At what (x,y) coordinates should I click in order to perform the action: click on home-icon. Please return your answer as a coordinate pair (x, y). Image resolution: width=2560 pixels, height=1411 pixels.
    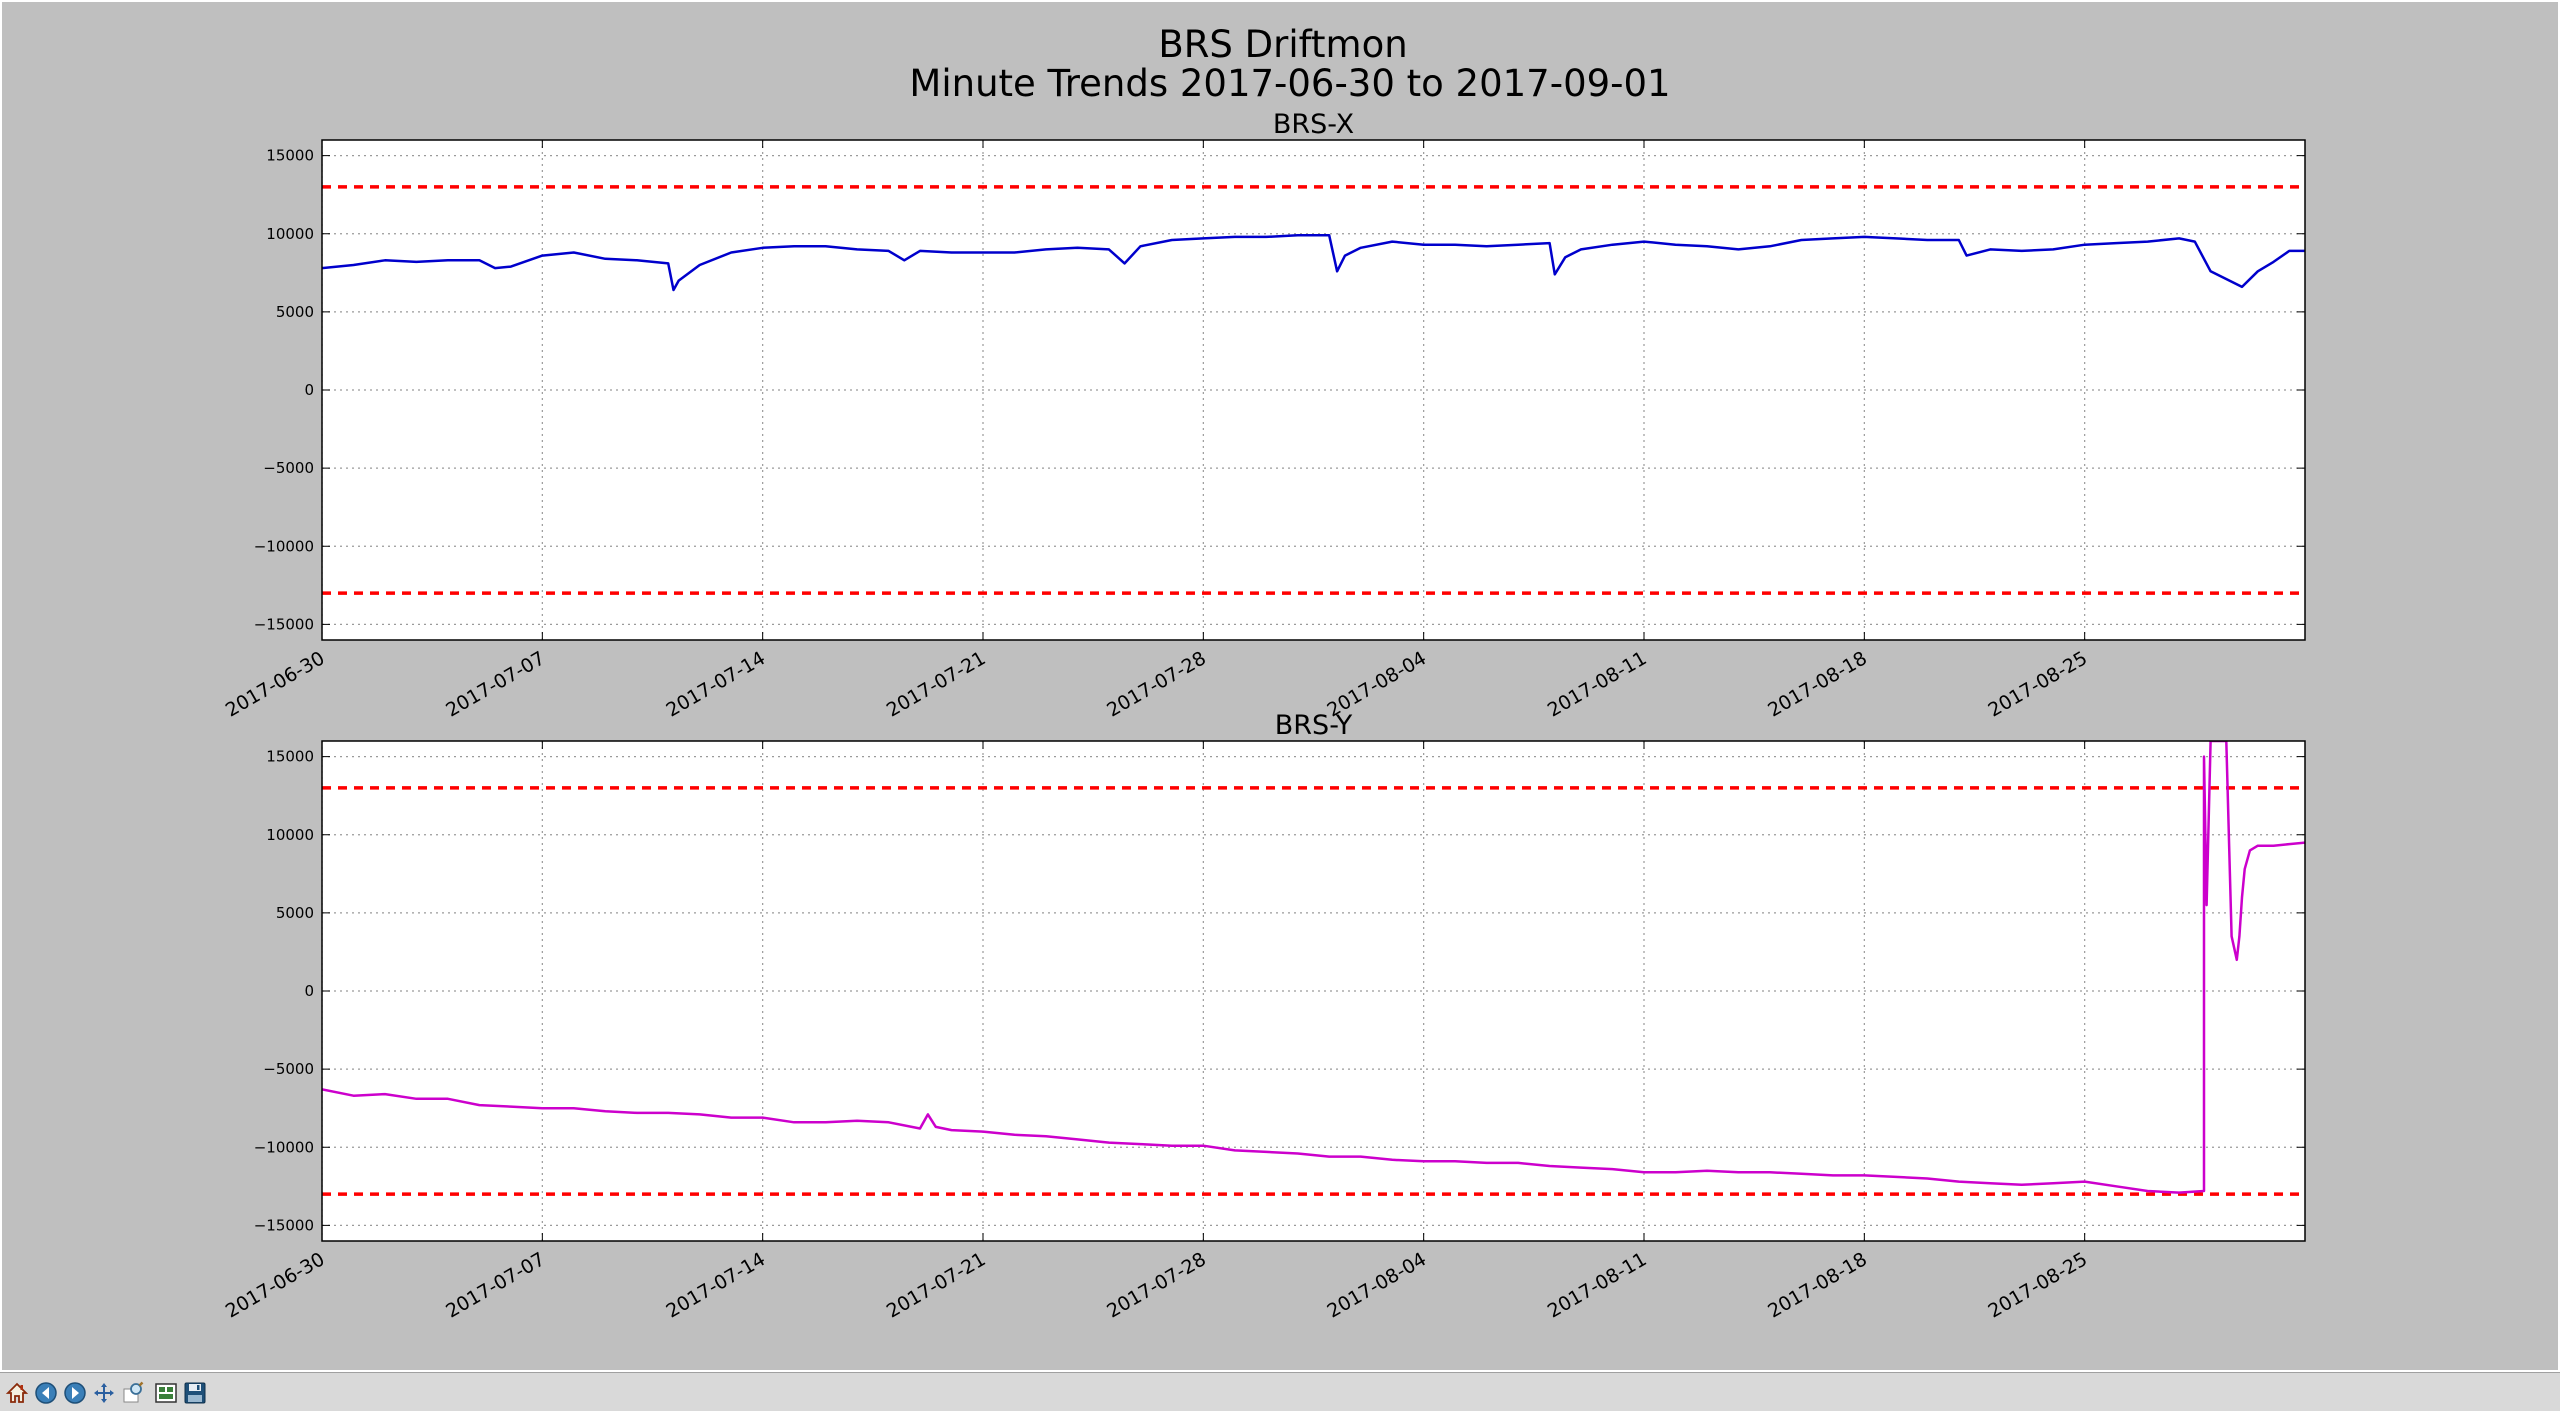
    Looking at the image, I should click on (17, 1392).